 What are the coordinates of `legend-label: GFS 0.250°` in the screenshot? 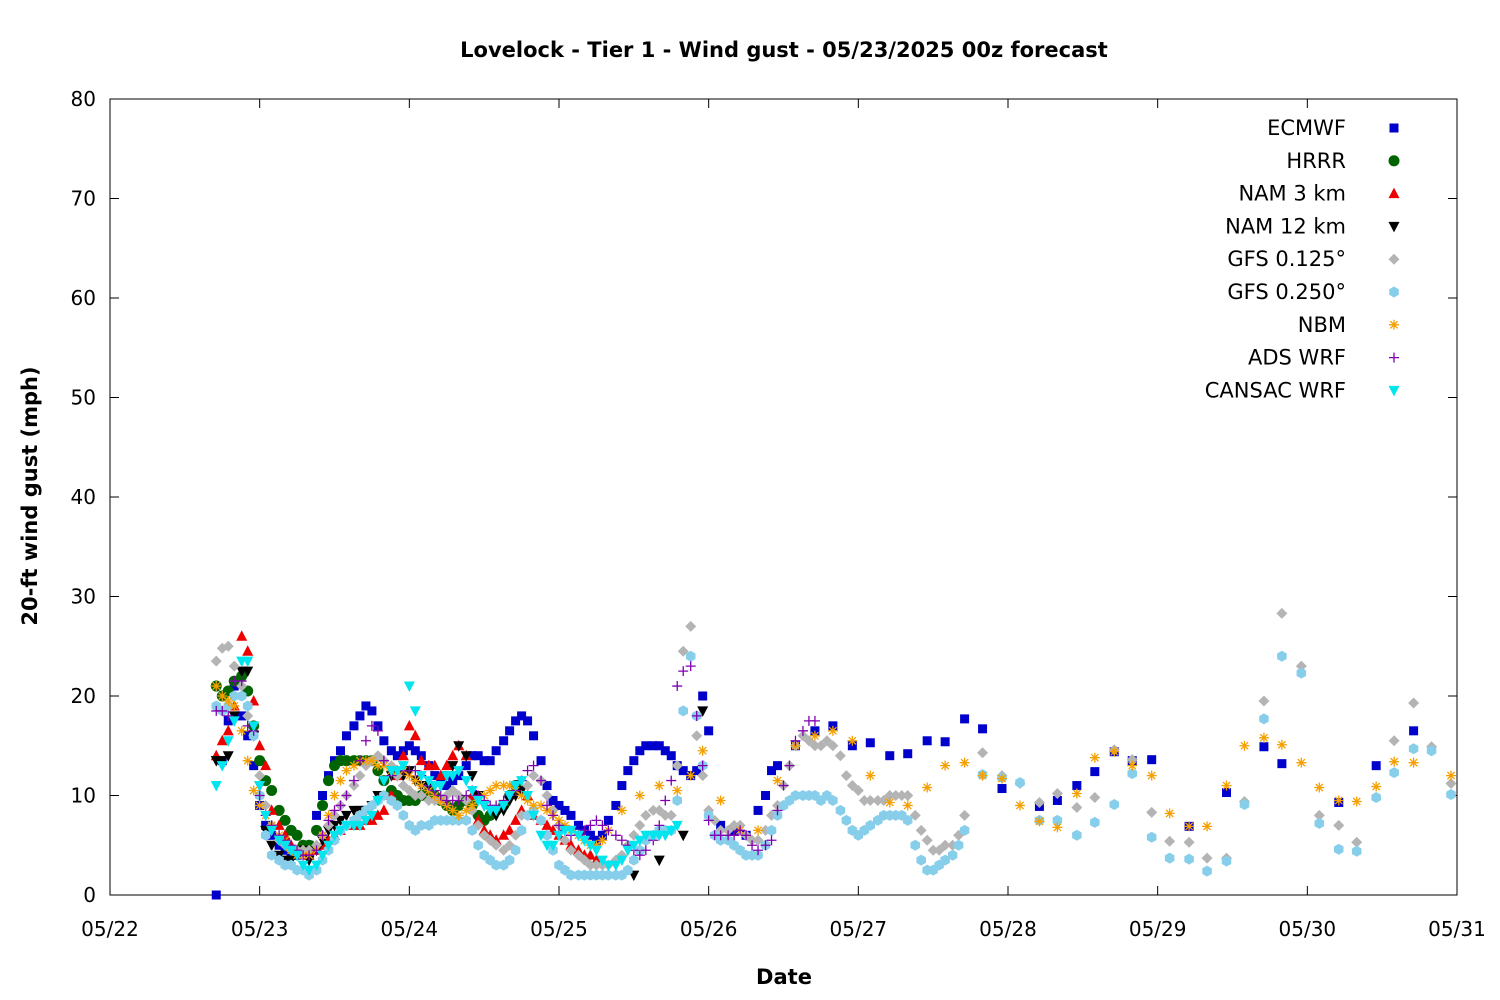 It's located at (1286, 292).